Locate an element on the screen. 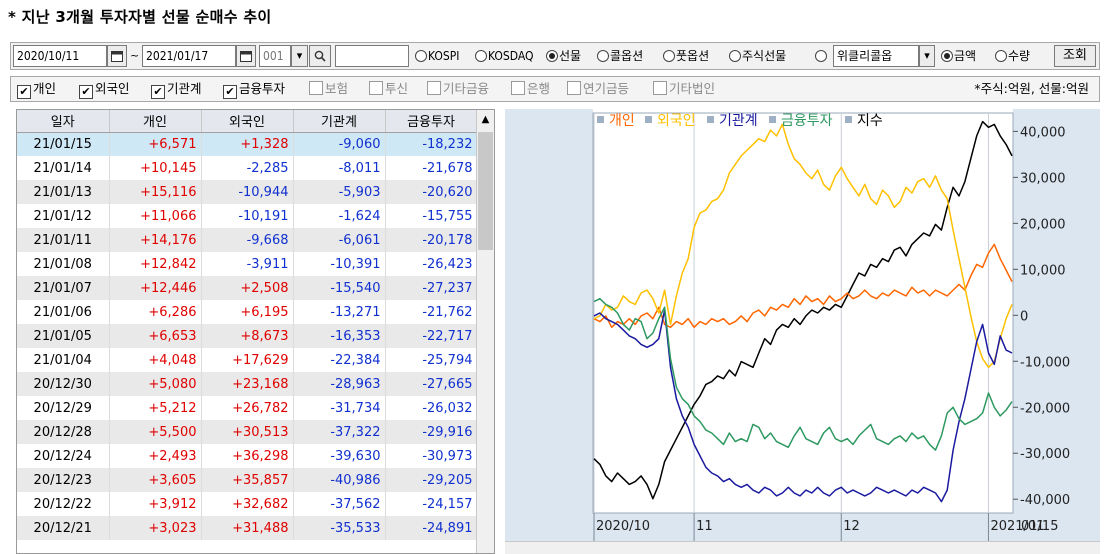 The height and width of the screenshot is (554, 1106). filter-bank: 은행 is located at coordinates (530, 89).